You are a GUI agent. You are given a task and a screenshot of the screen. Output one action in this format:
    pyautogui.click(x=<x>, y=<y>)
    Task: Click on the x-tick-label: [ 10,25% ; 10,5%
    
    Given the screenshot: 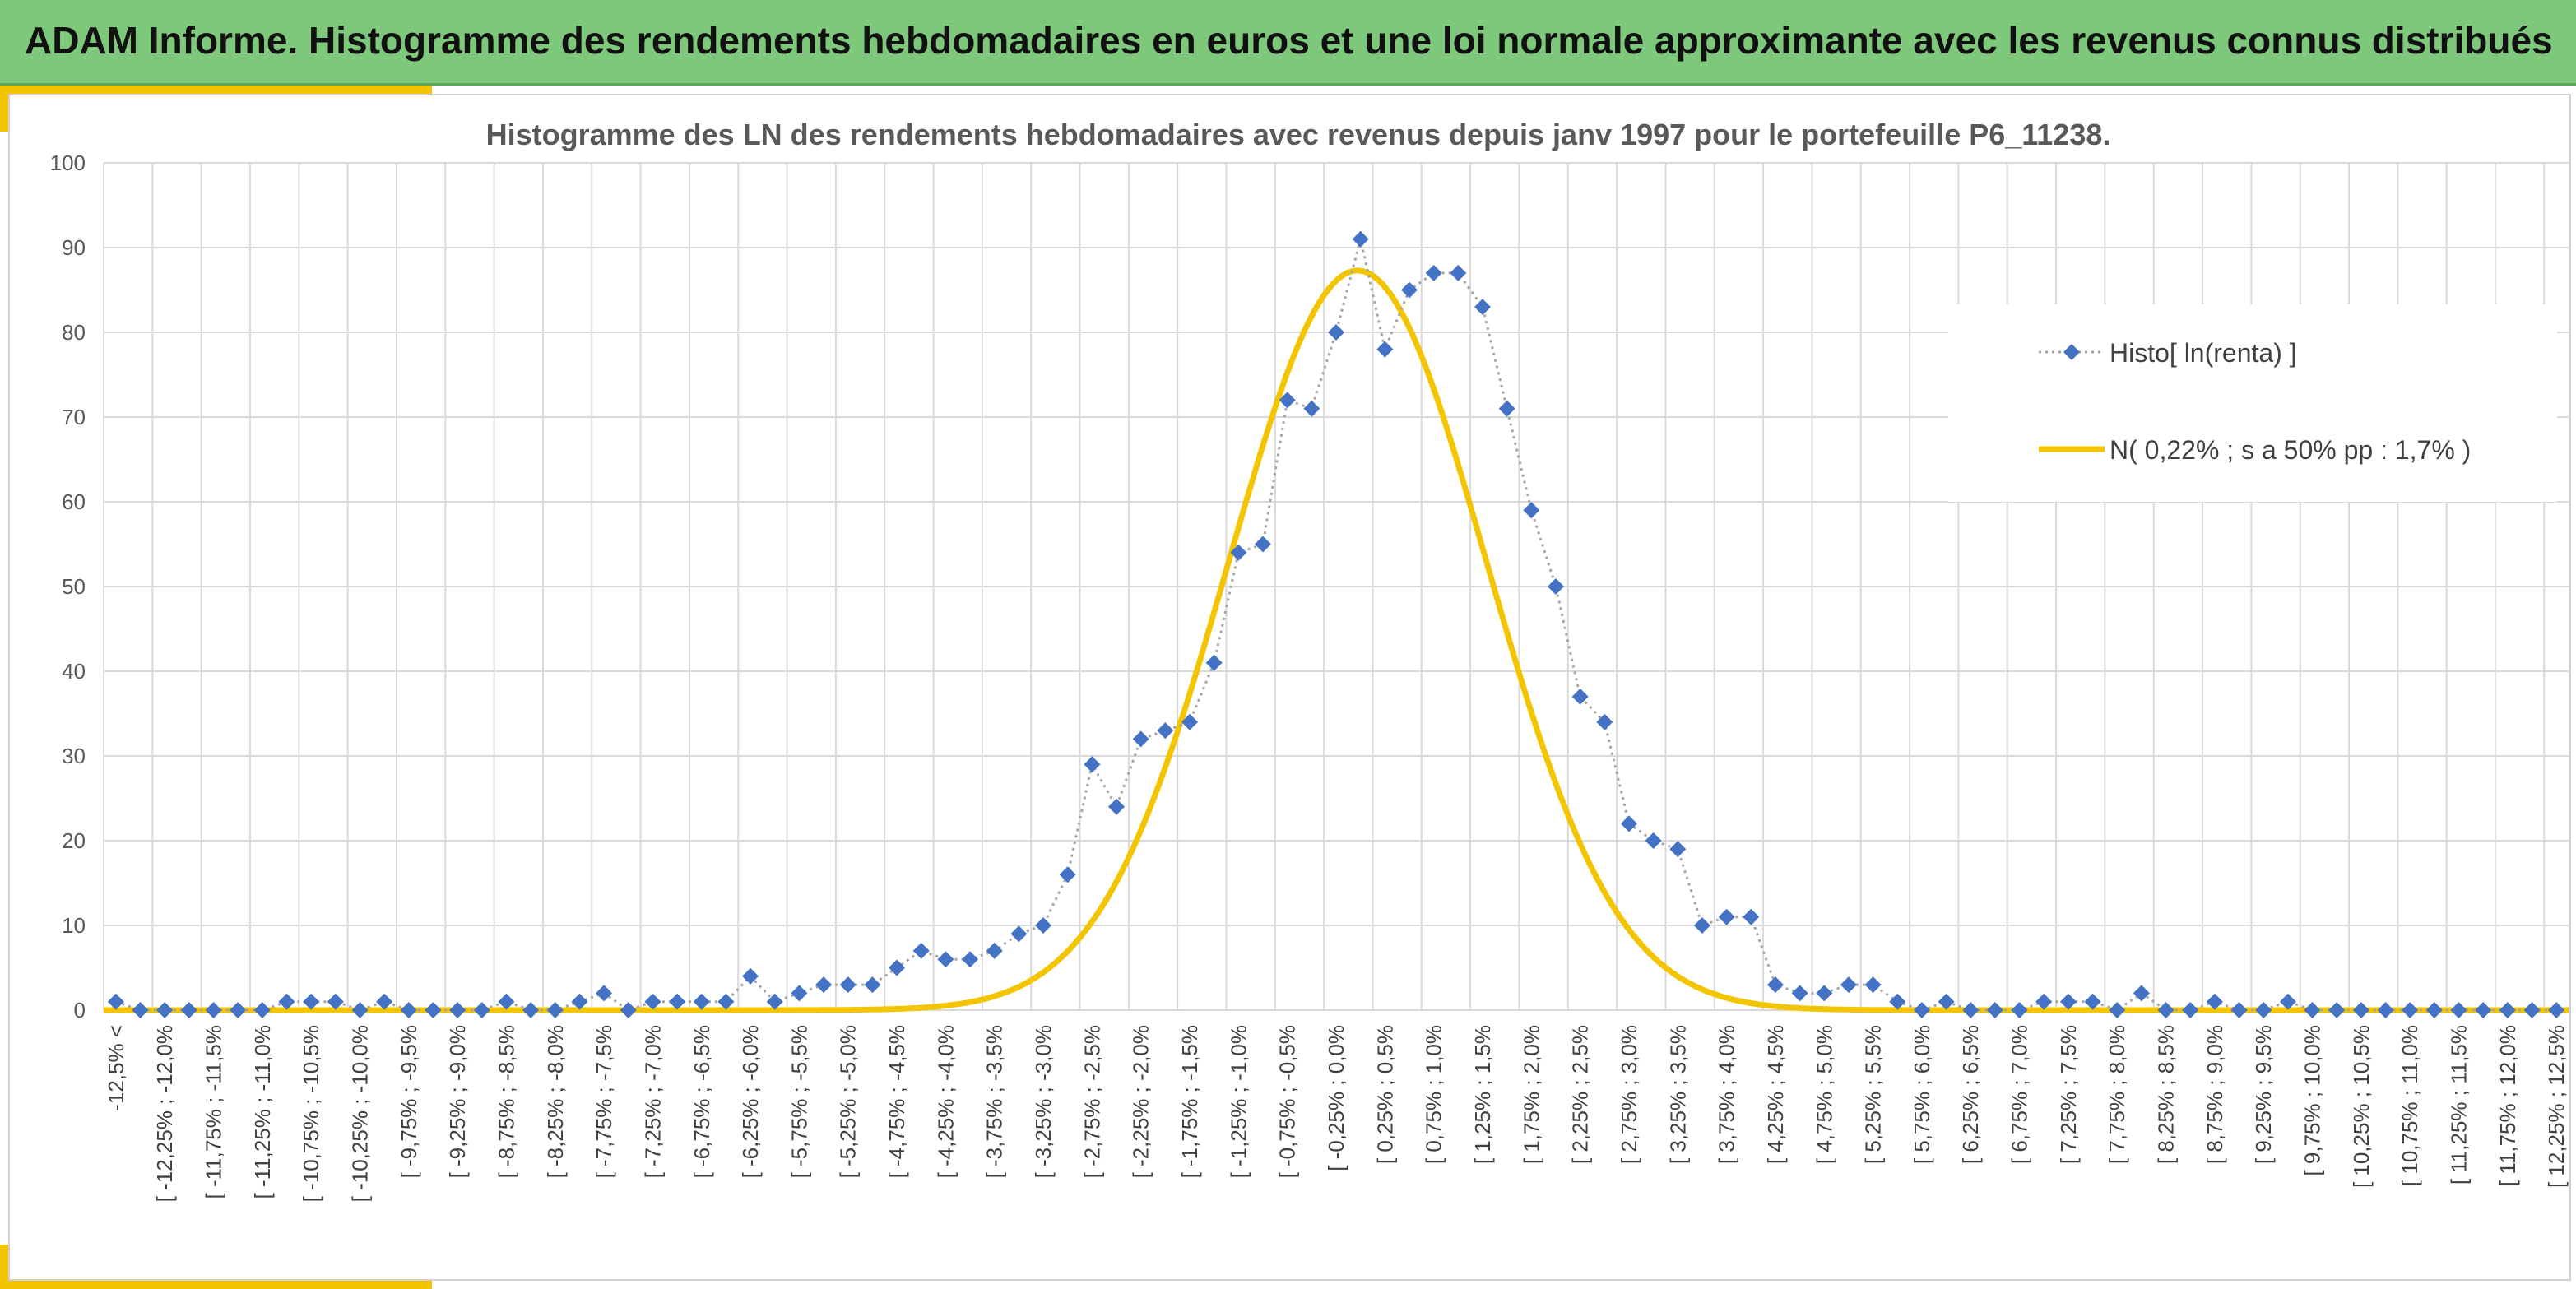 What is the action you would take?
    pyautogui.click(x=2361, y=1106)
    